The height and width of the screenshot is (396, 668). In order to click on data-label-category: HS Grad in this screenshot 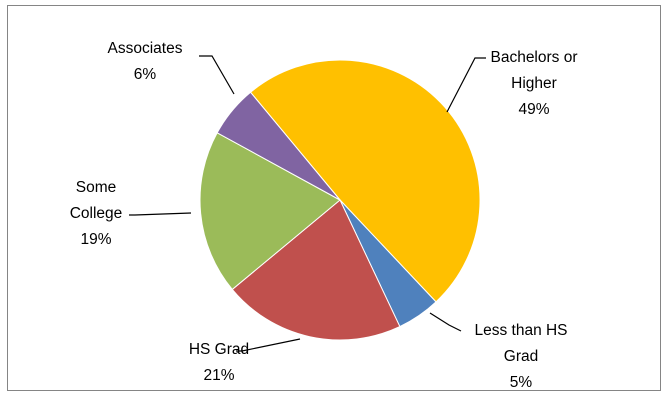, I will do `click(219, 349)`.